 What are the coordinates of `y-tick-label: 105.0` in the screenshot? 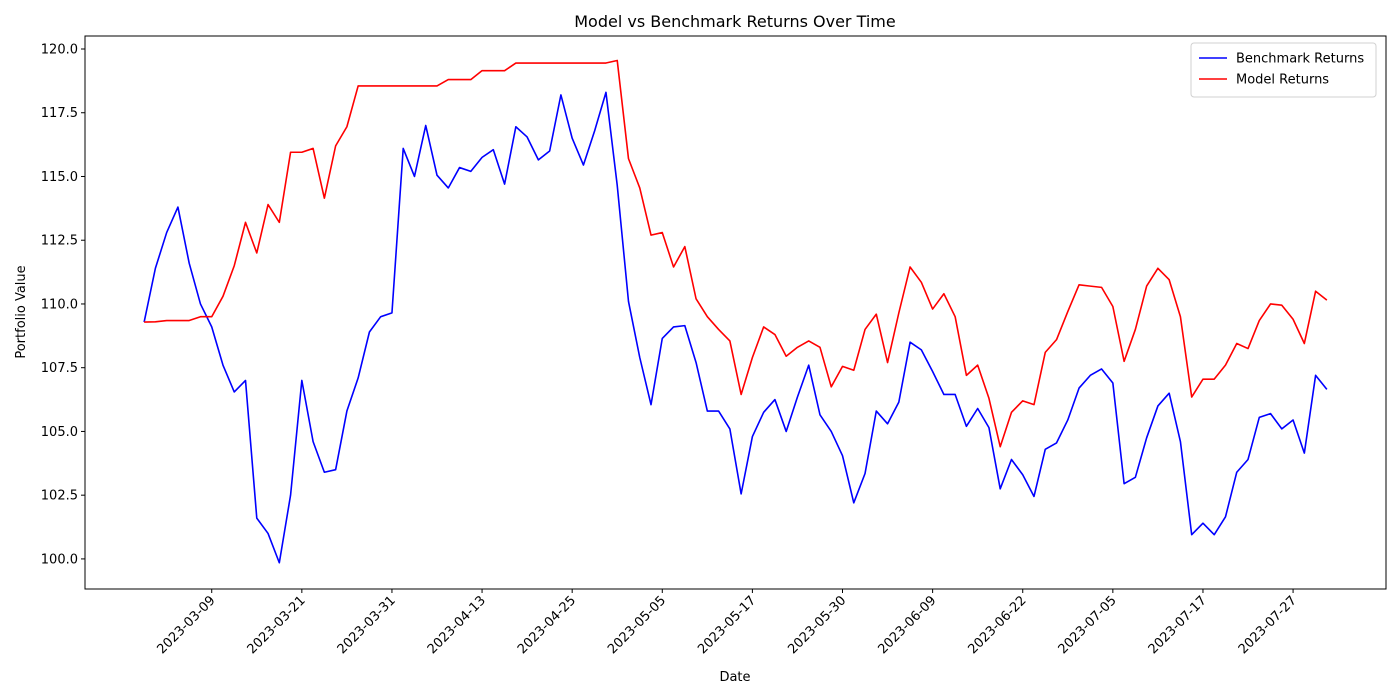 It's located at (59, 432).